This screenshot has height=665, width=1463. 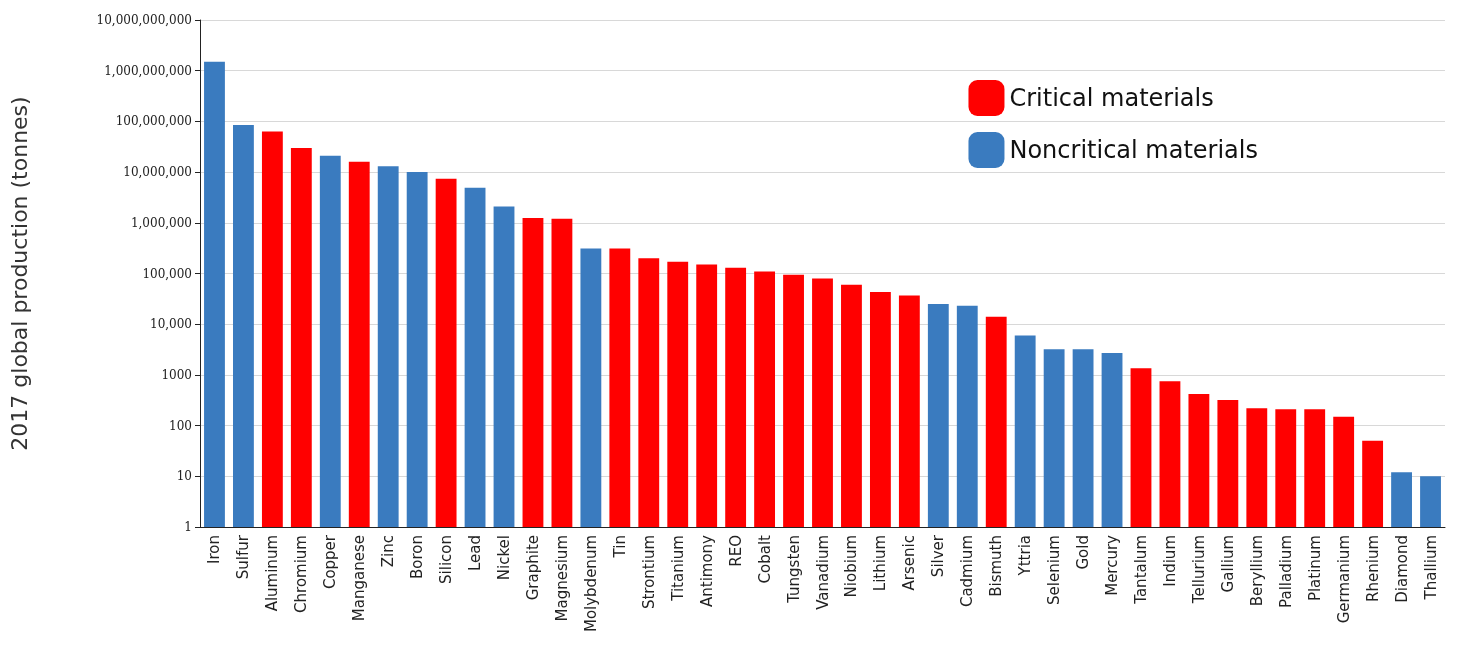 What do you see at coordinates (161, 222) in the screenshot?
I see `y-tick-label: 1,000,000` at bounding box center [161, 222].